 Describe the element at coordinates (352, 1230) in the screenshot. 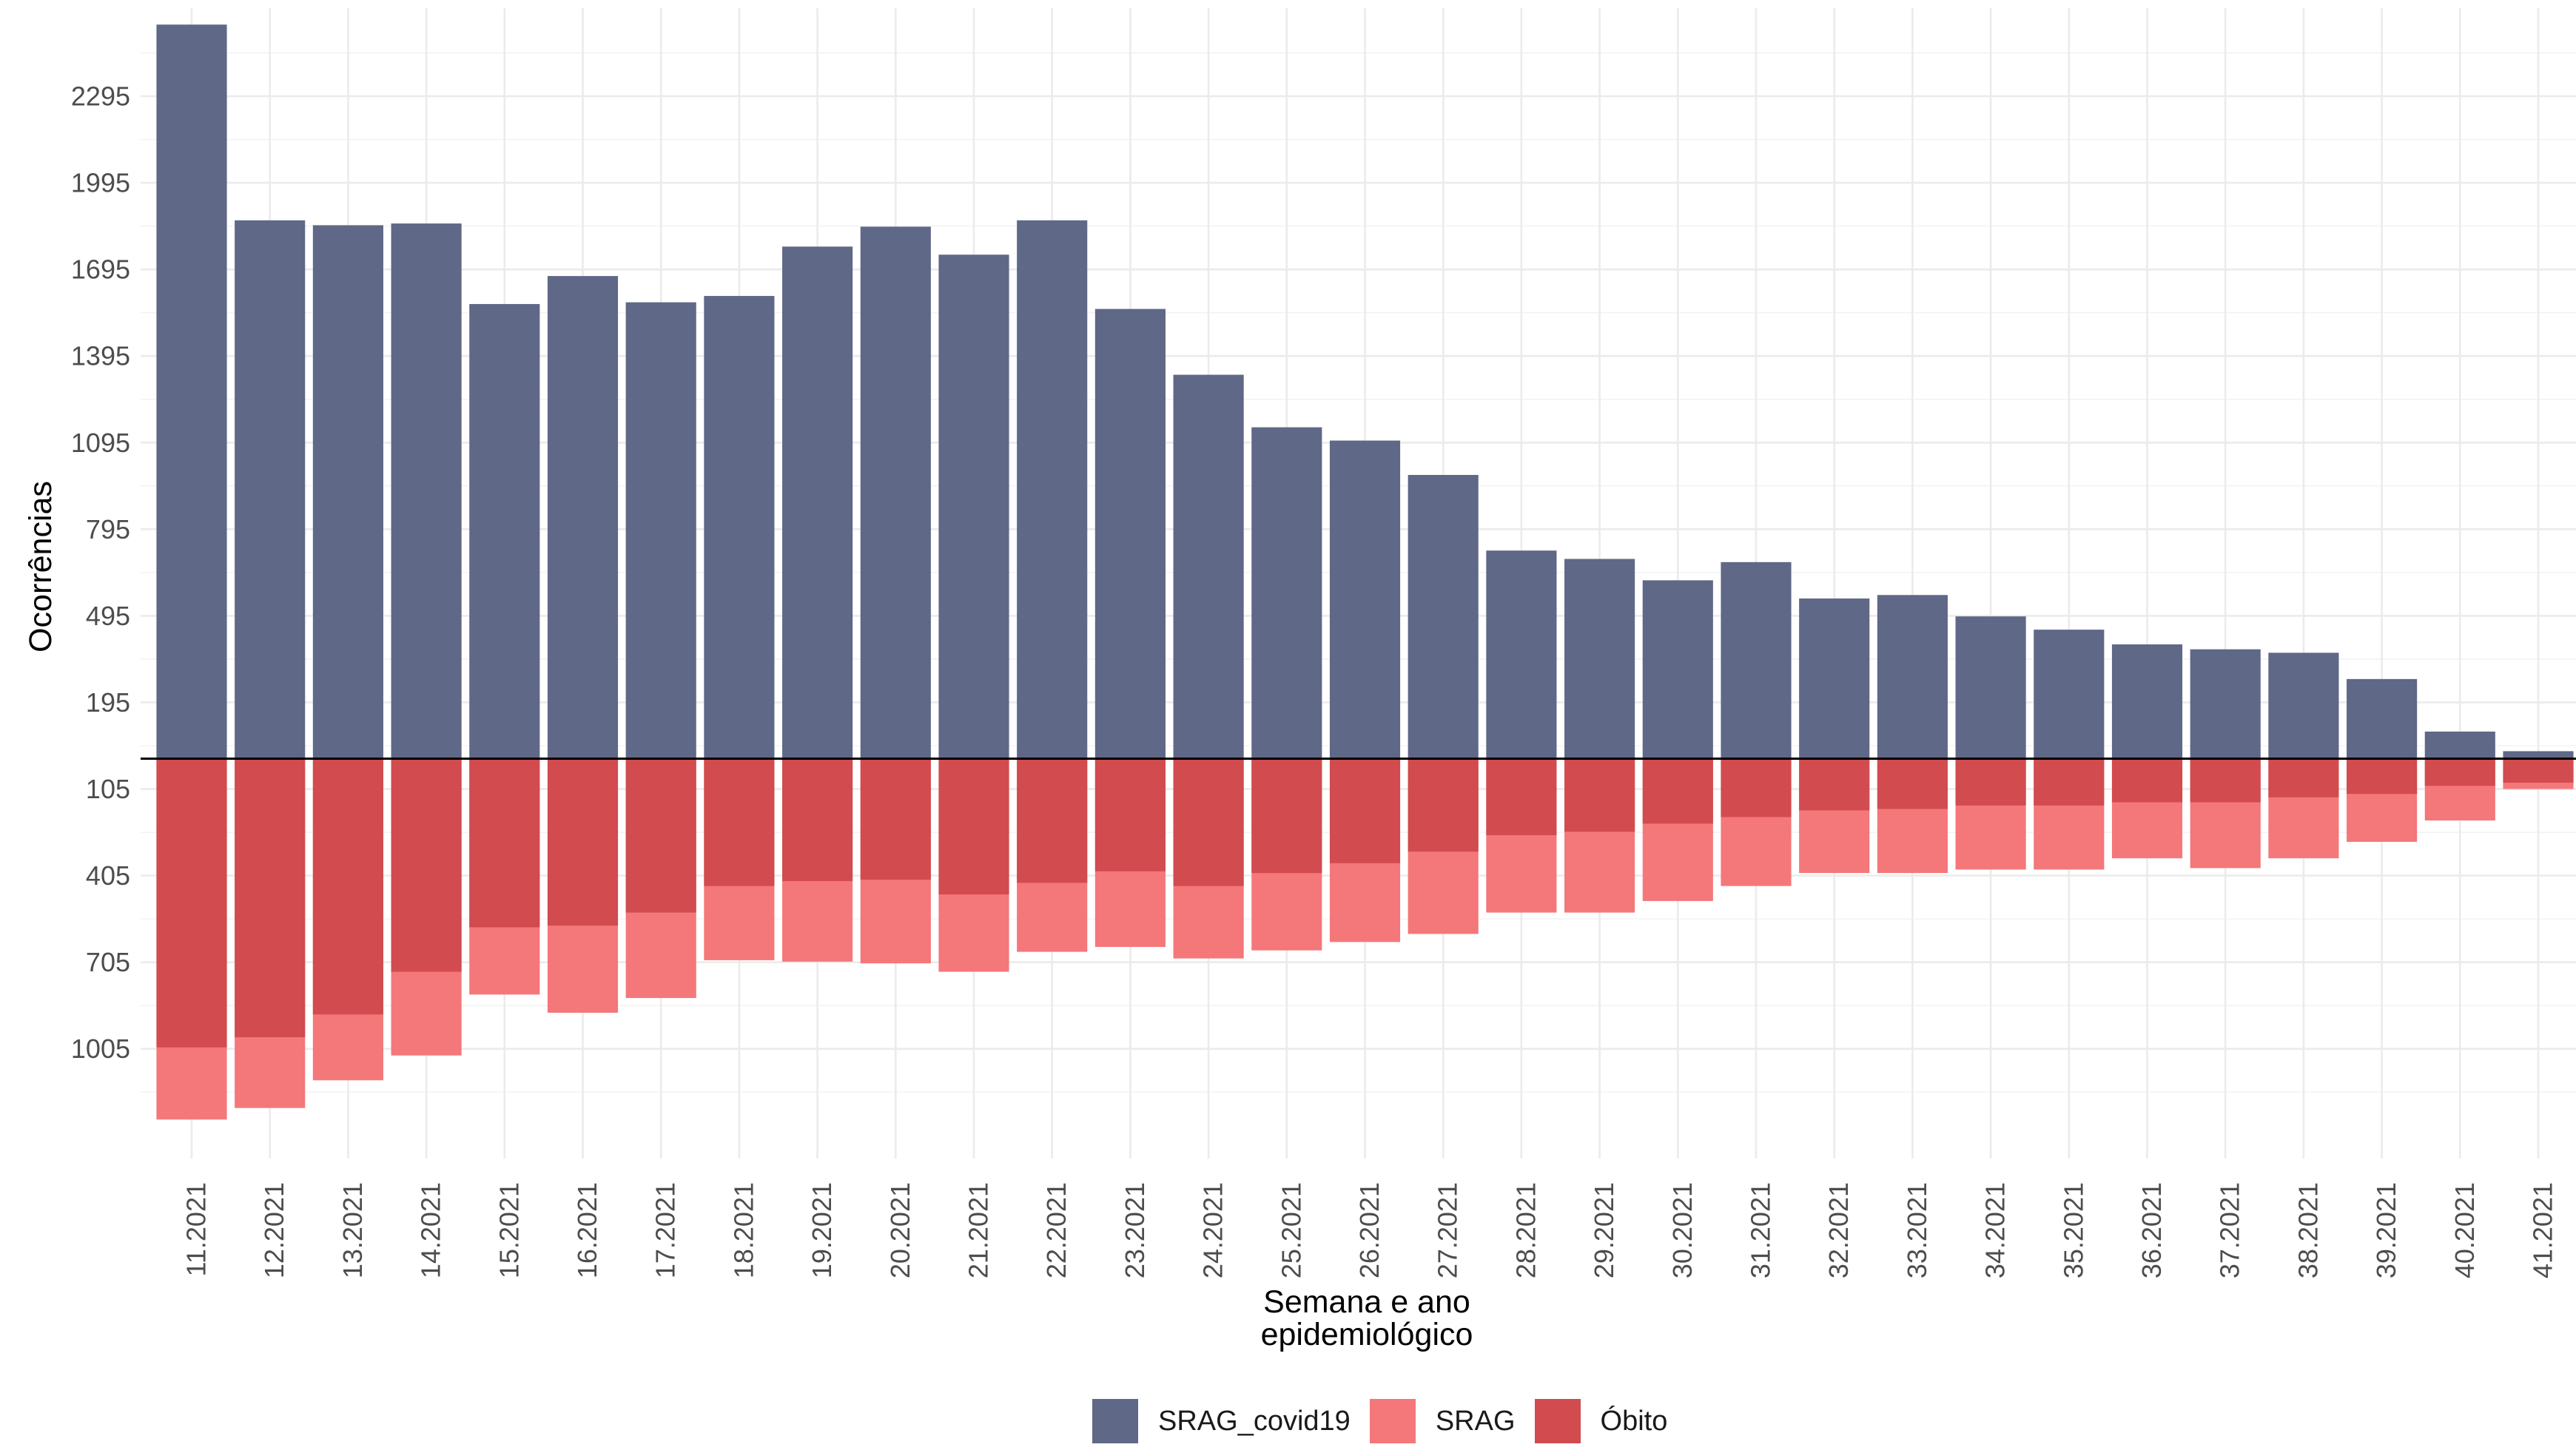

I see `x-tick-label: 13.2021` at that location.